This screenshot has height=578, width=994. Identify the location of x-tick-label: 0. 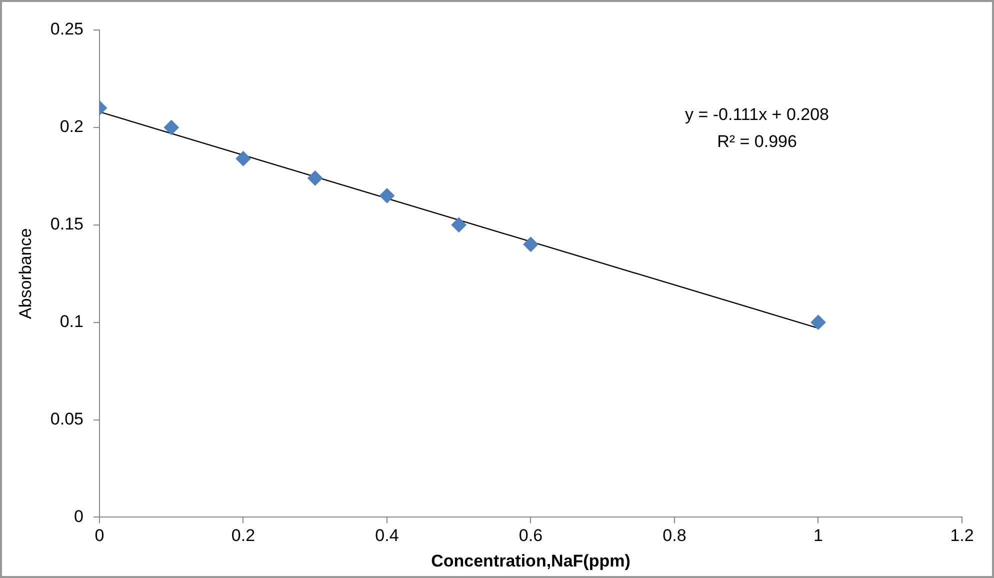
(99, 536).